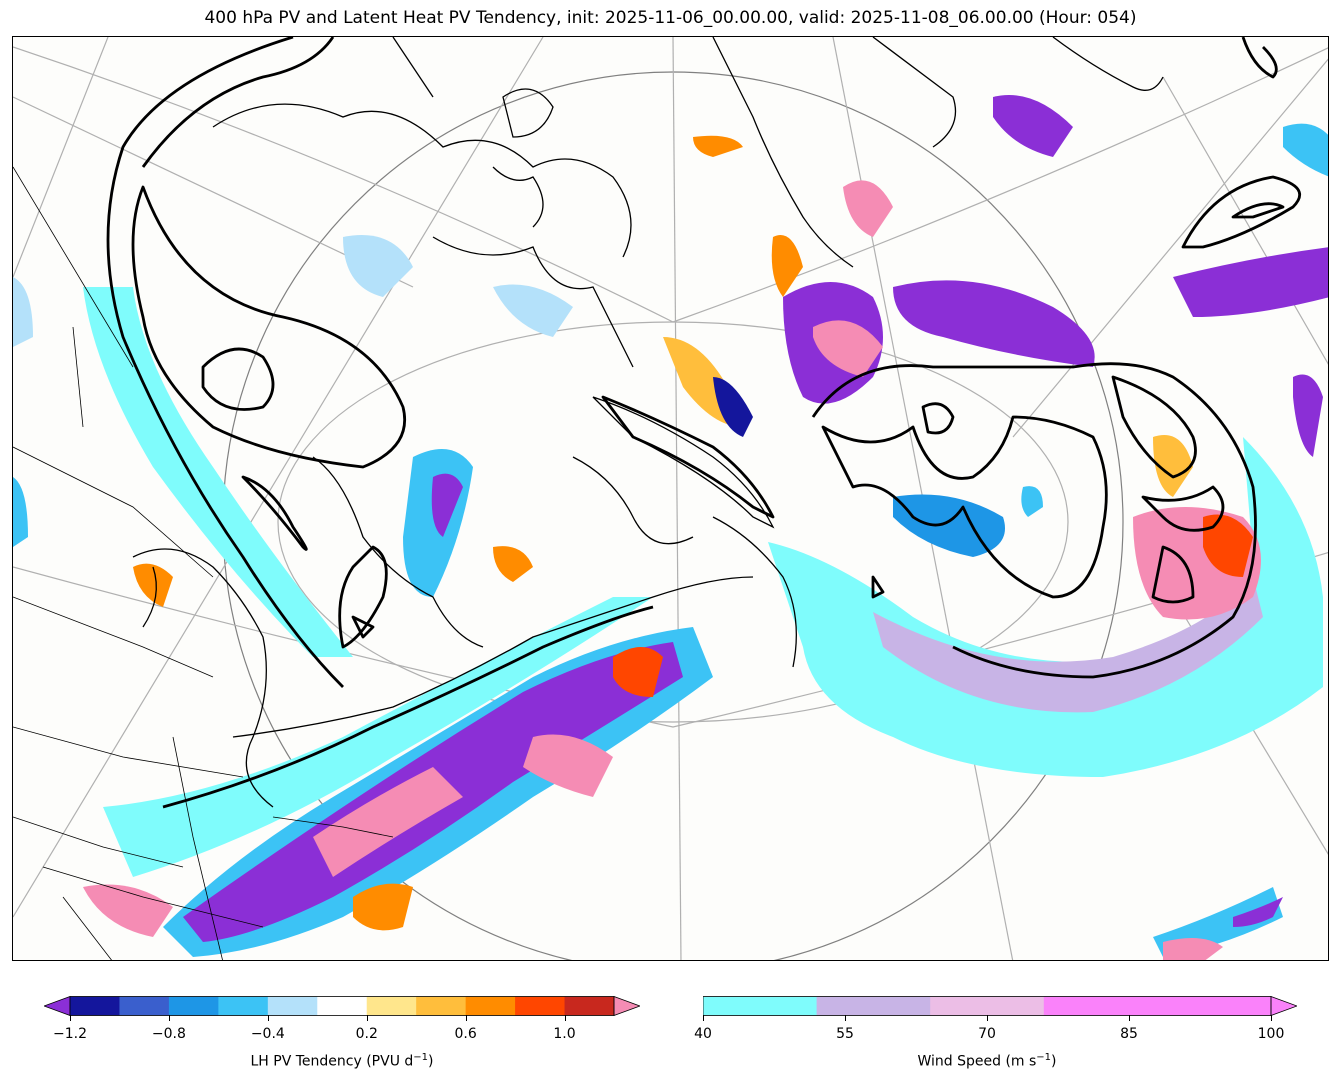 The height and width of the screenshot is (1084, 1341). I want to click on colorbar-tick-label: −0.8, so click(168, 1034).